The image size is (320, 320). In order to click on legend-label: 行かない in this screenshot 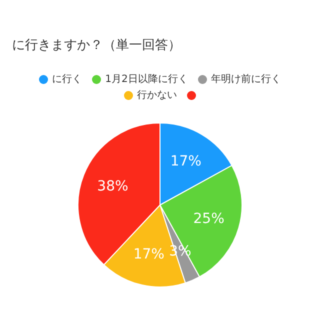, I will do `click(157, 95)`.